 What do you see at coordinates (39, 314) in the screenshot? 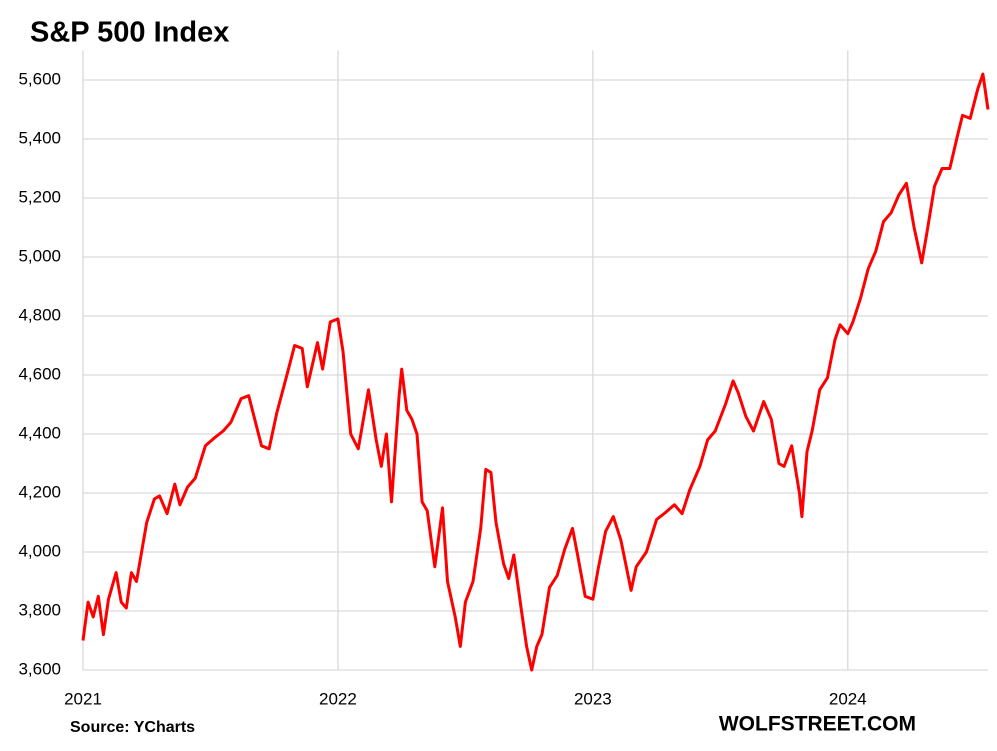
I see `y-tick-label: 4,800` at bounding box center [39, 314].